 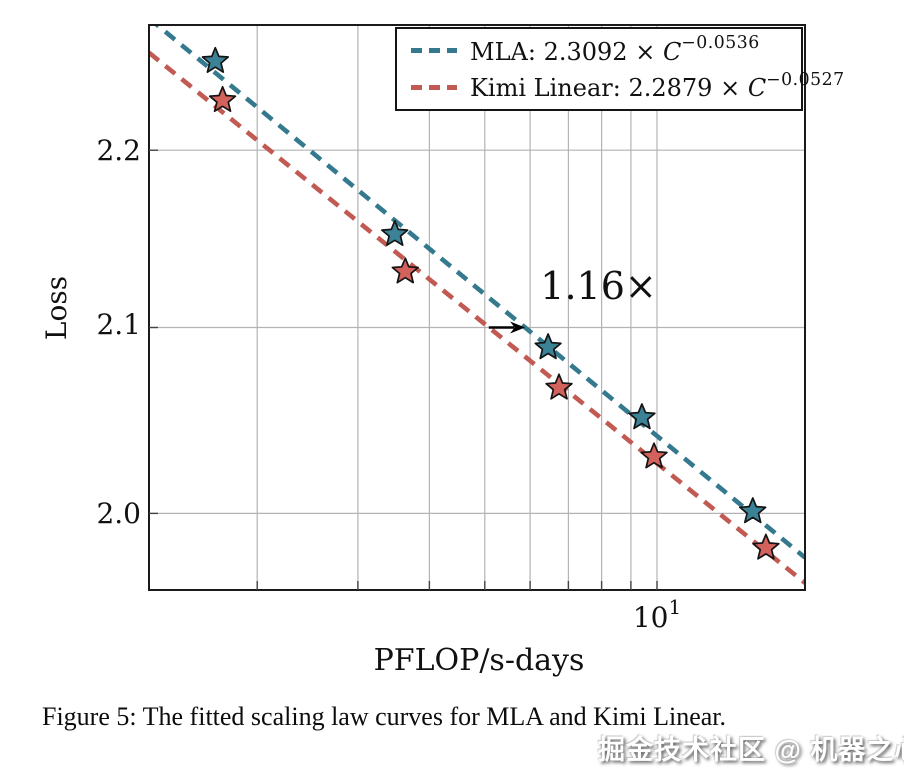 I want to click on y-axis-title: Loss, so click(x=56, y=308).